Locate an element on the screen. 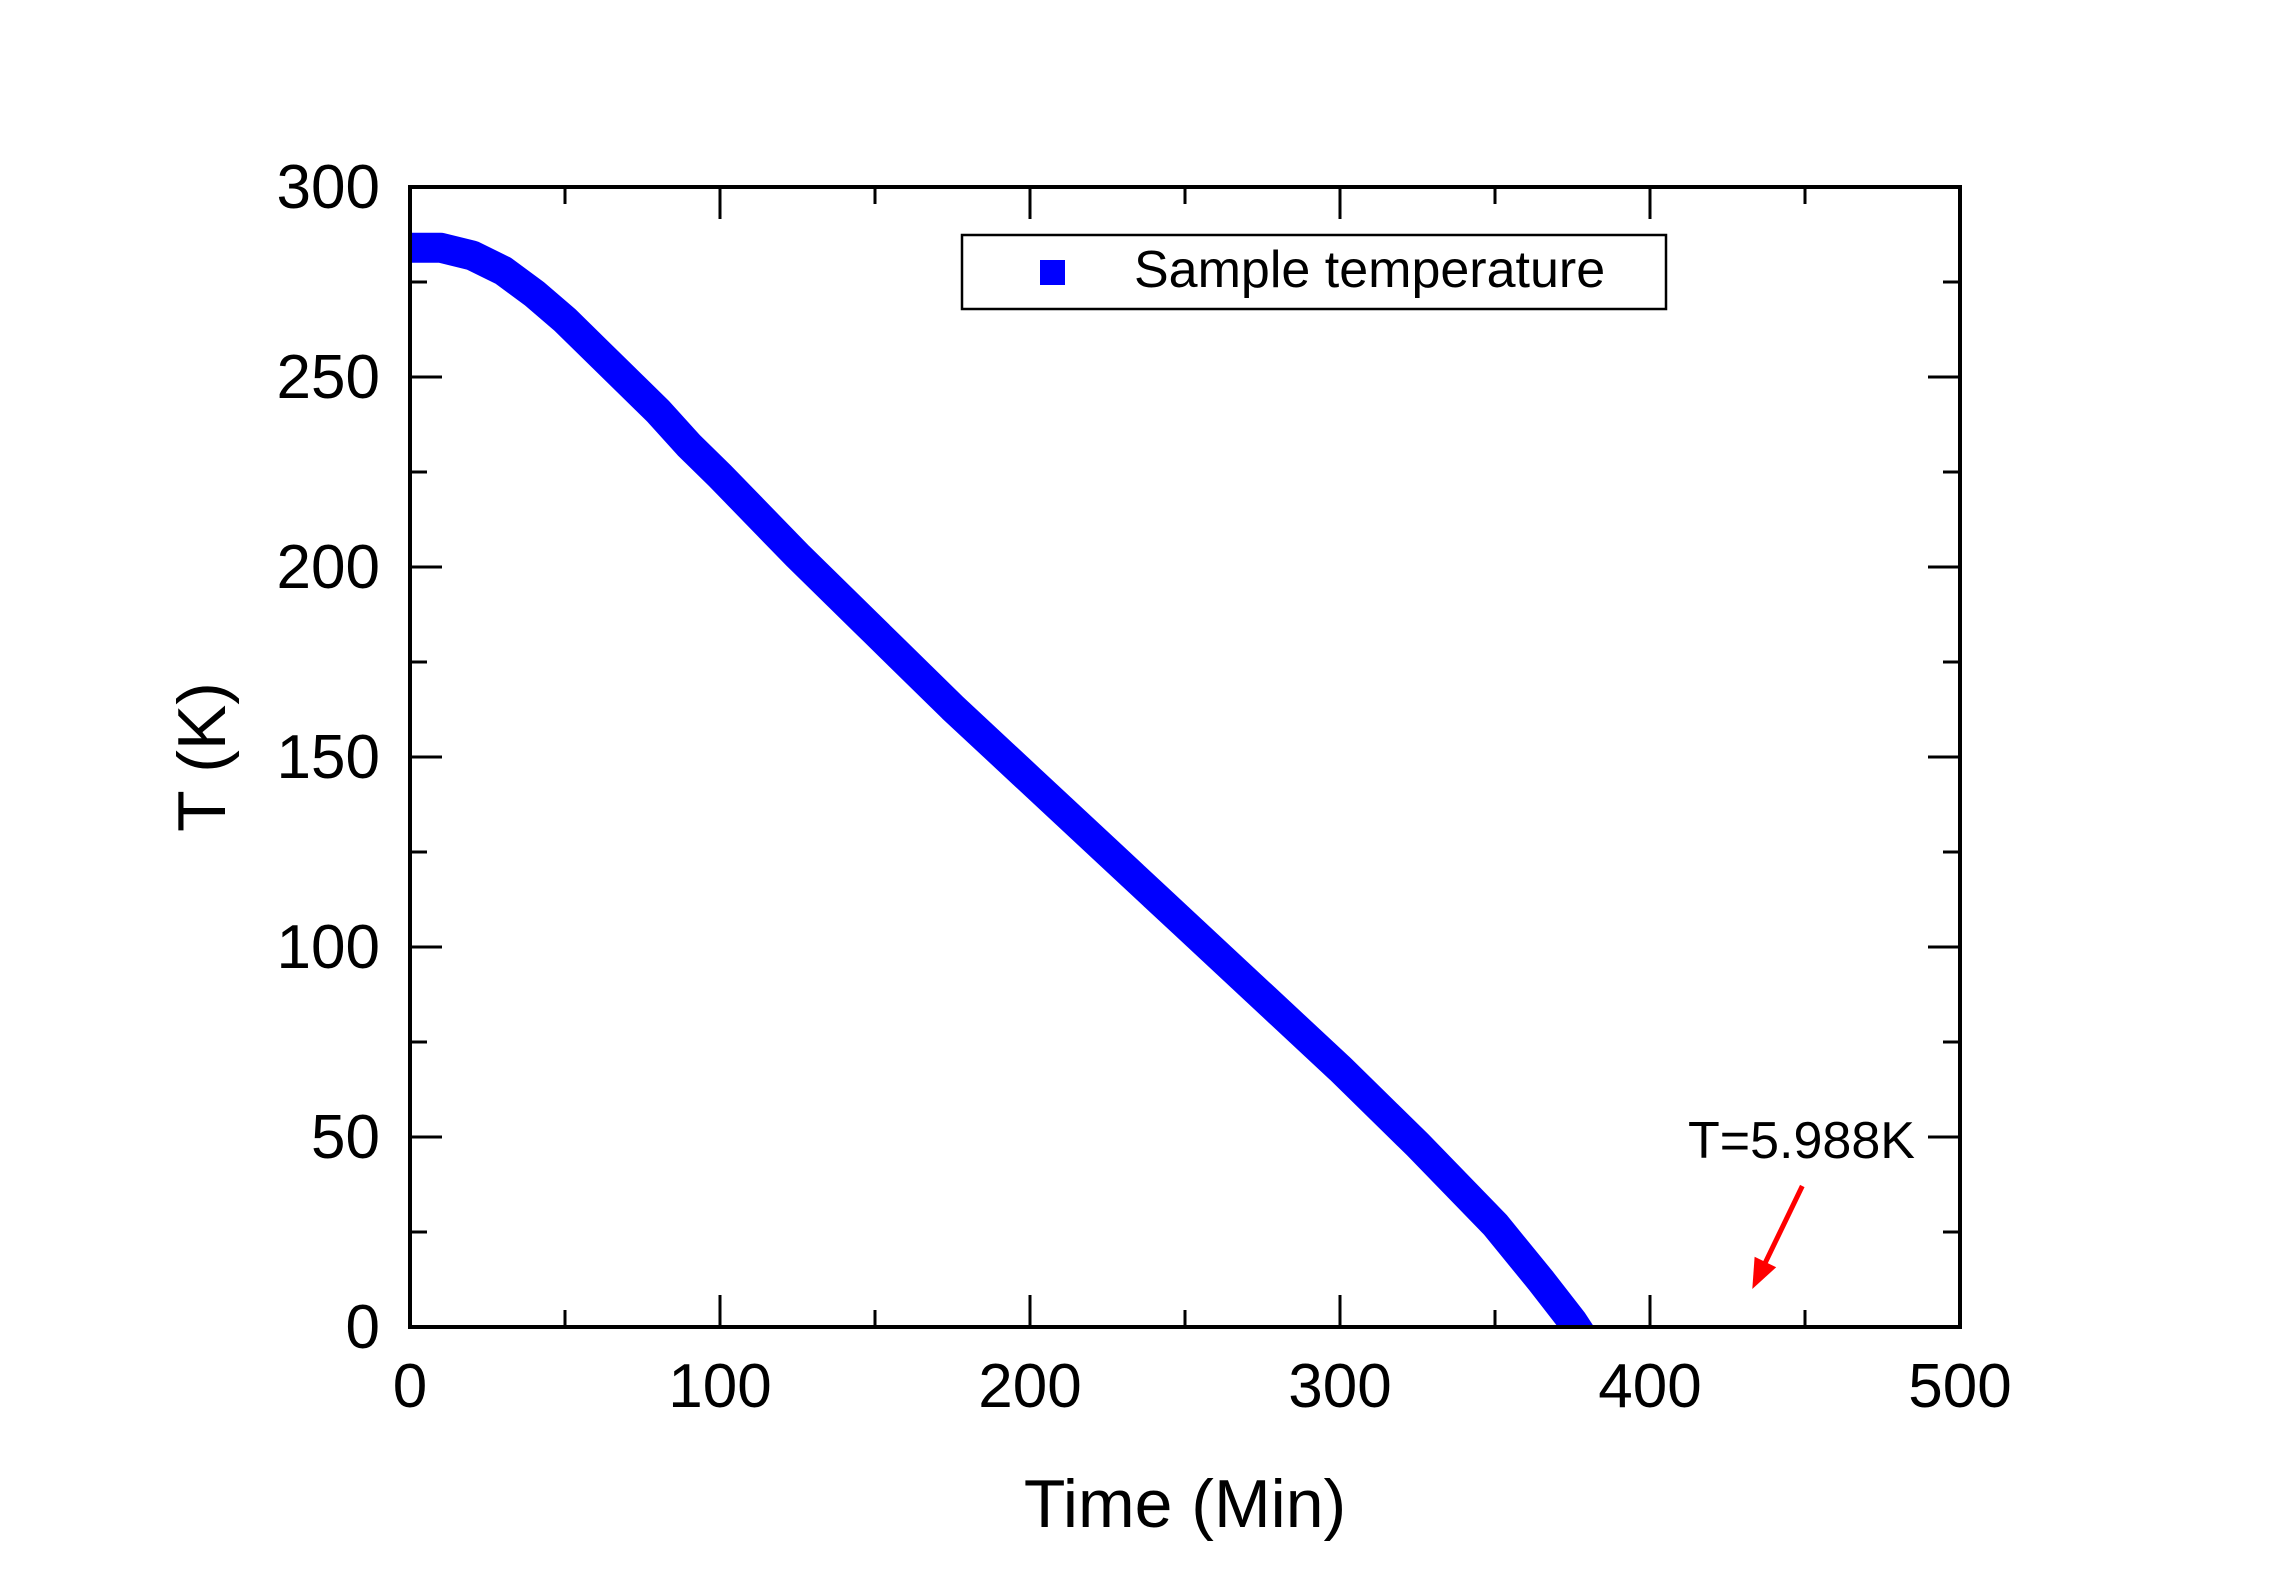 This screenshot has width=2273, height=1589. legend: Sample temperature is located at coordinates (1314, 272).